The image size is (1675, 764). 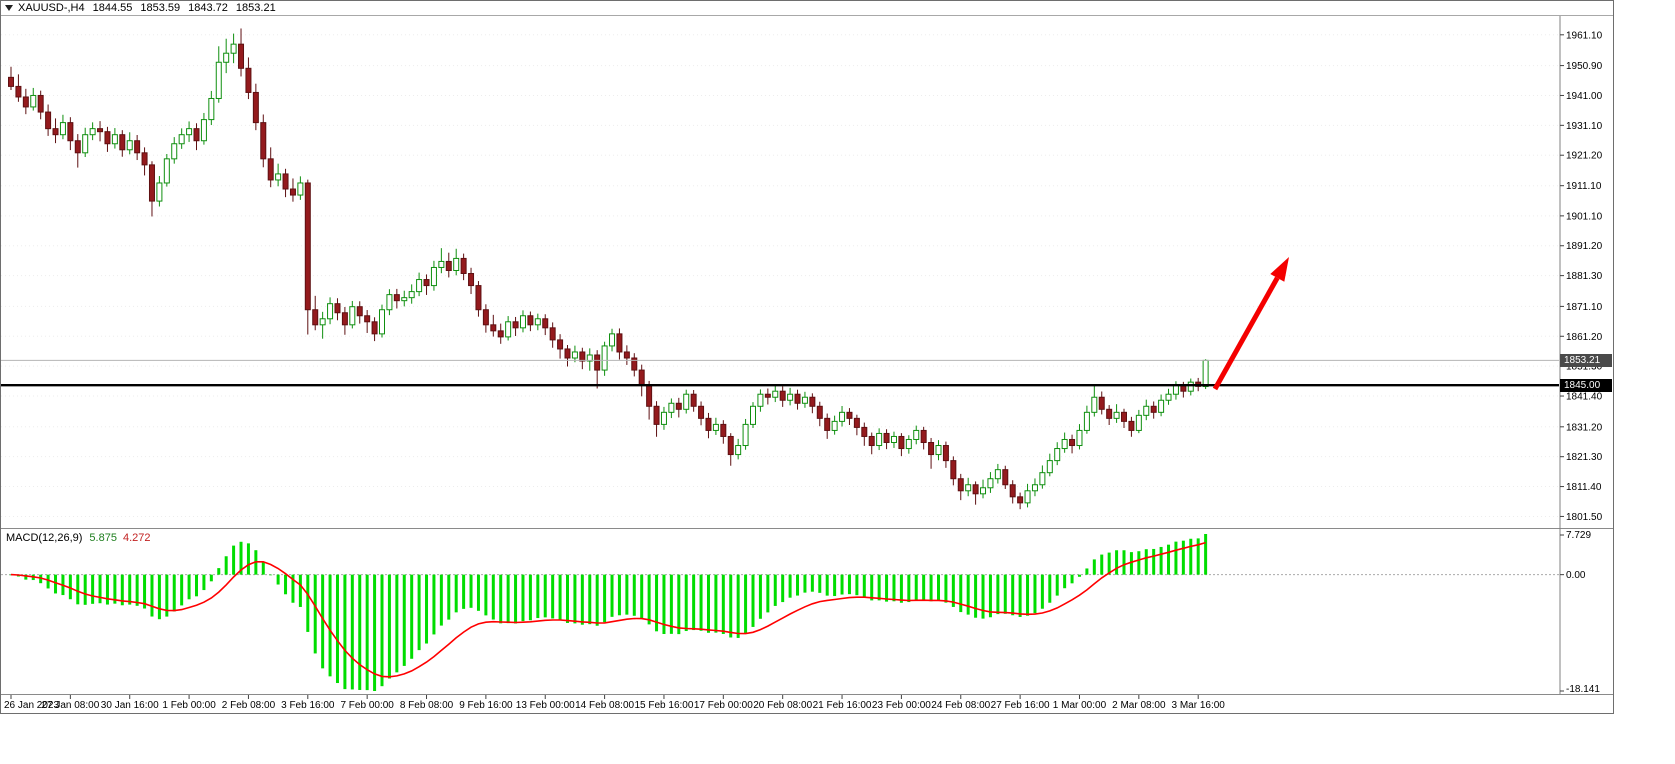 What do you see at coordinates (249, 705) in the screenshot?
I see `svg-text: 2 Feb 08:00` at bounding box center [249, 705].